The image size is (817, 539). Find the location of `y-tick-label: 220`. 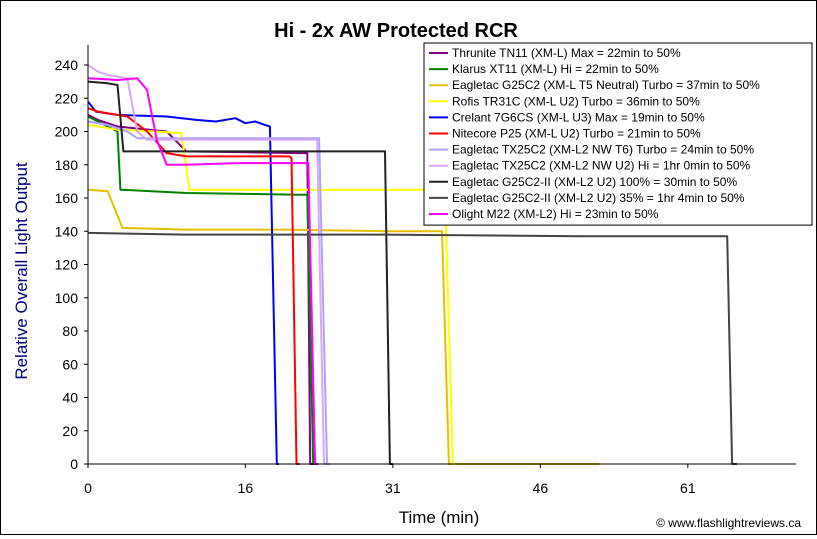

y-tick-label: 220 is located at coordinates (67, 98).